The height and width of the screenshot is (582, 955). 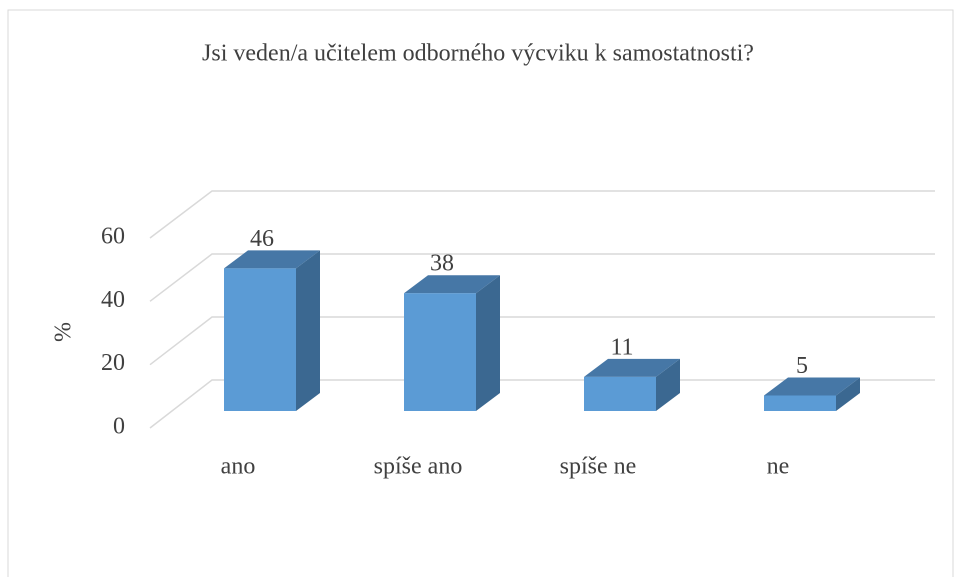 I want to click on x-tick-label: ano, so click(x=238, y=467).